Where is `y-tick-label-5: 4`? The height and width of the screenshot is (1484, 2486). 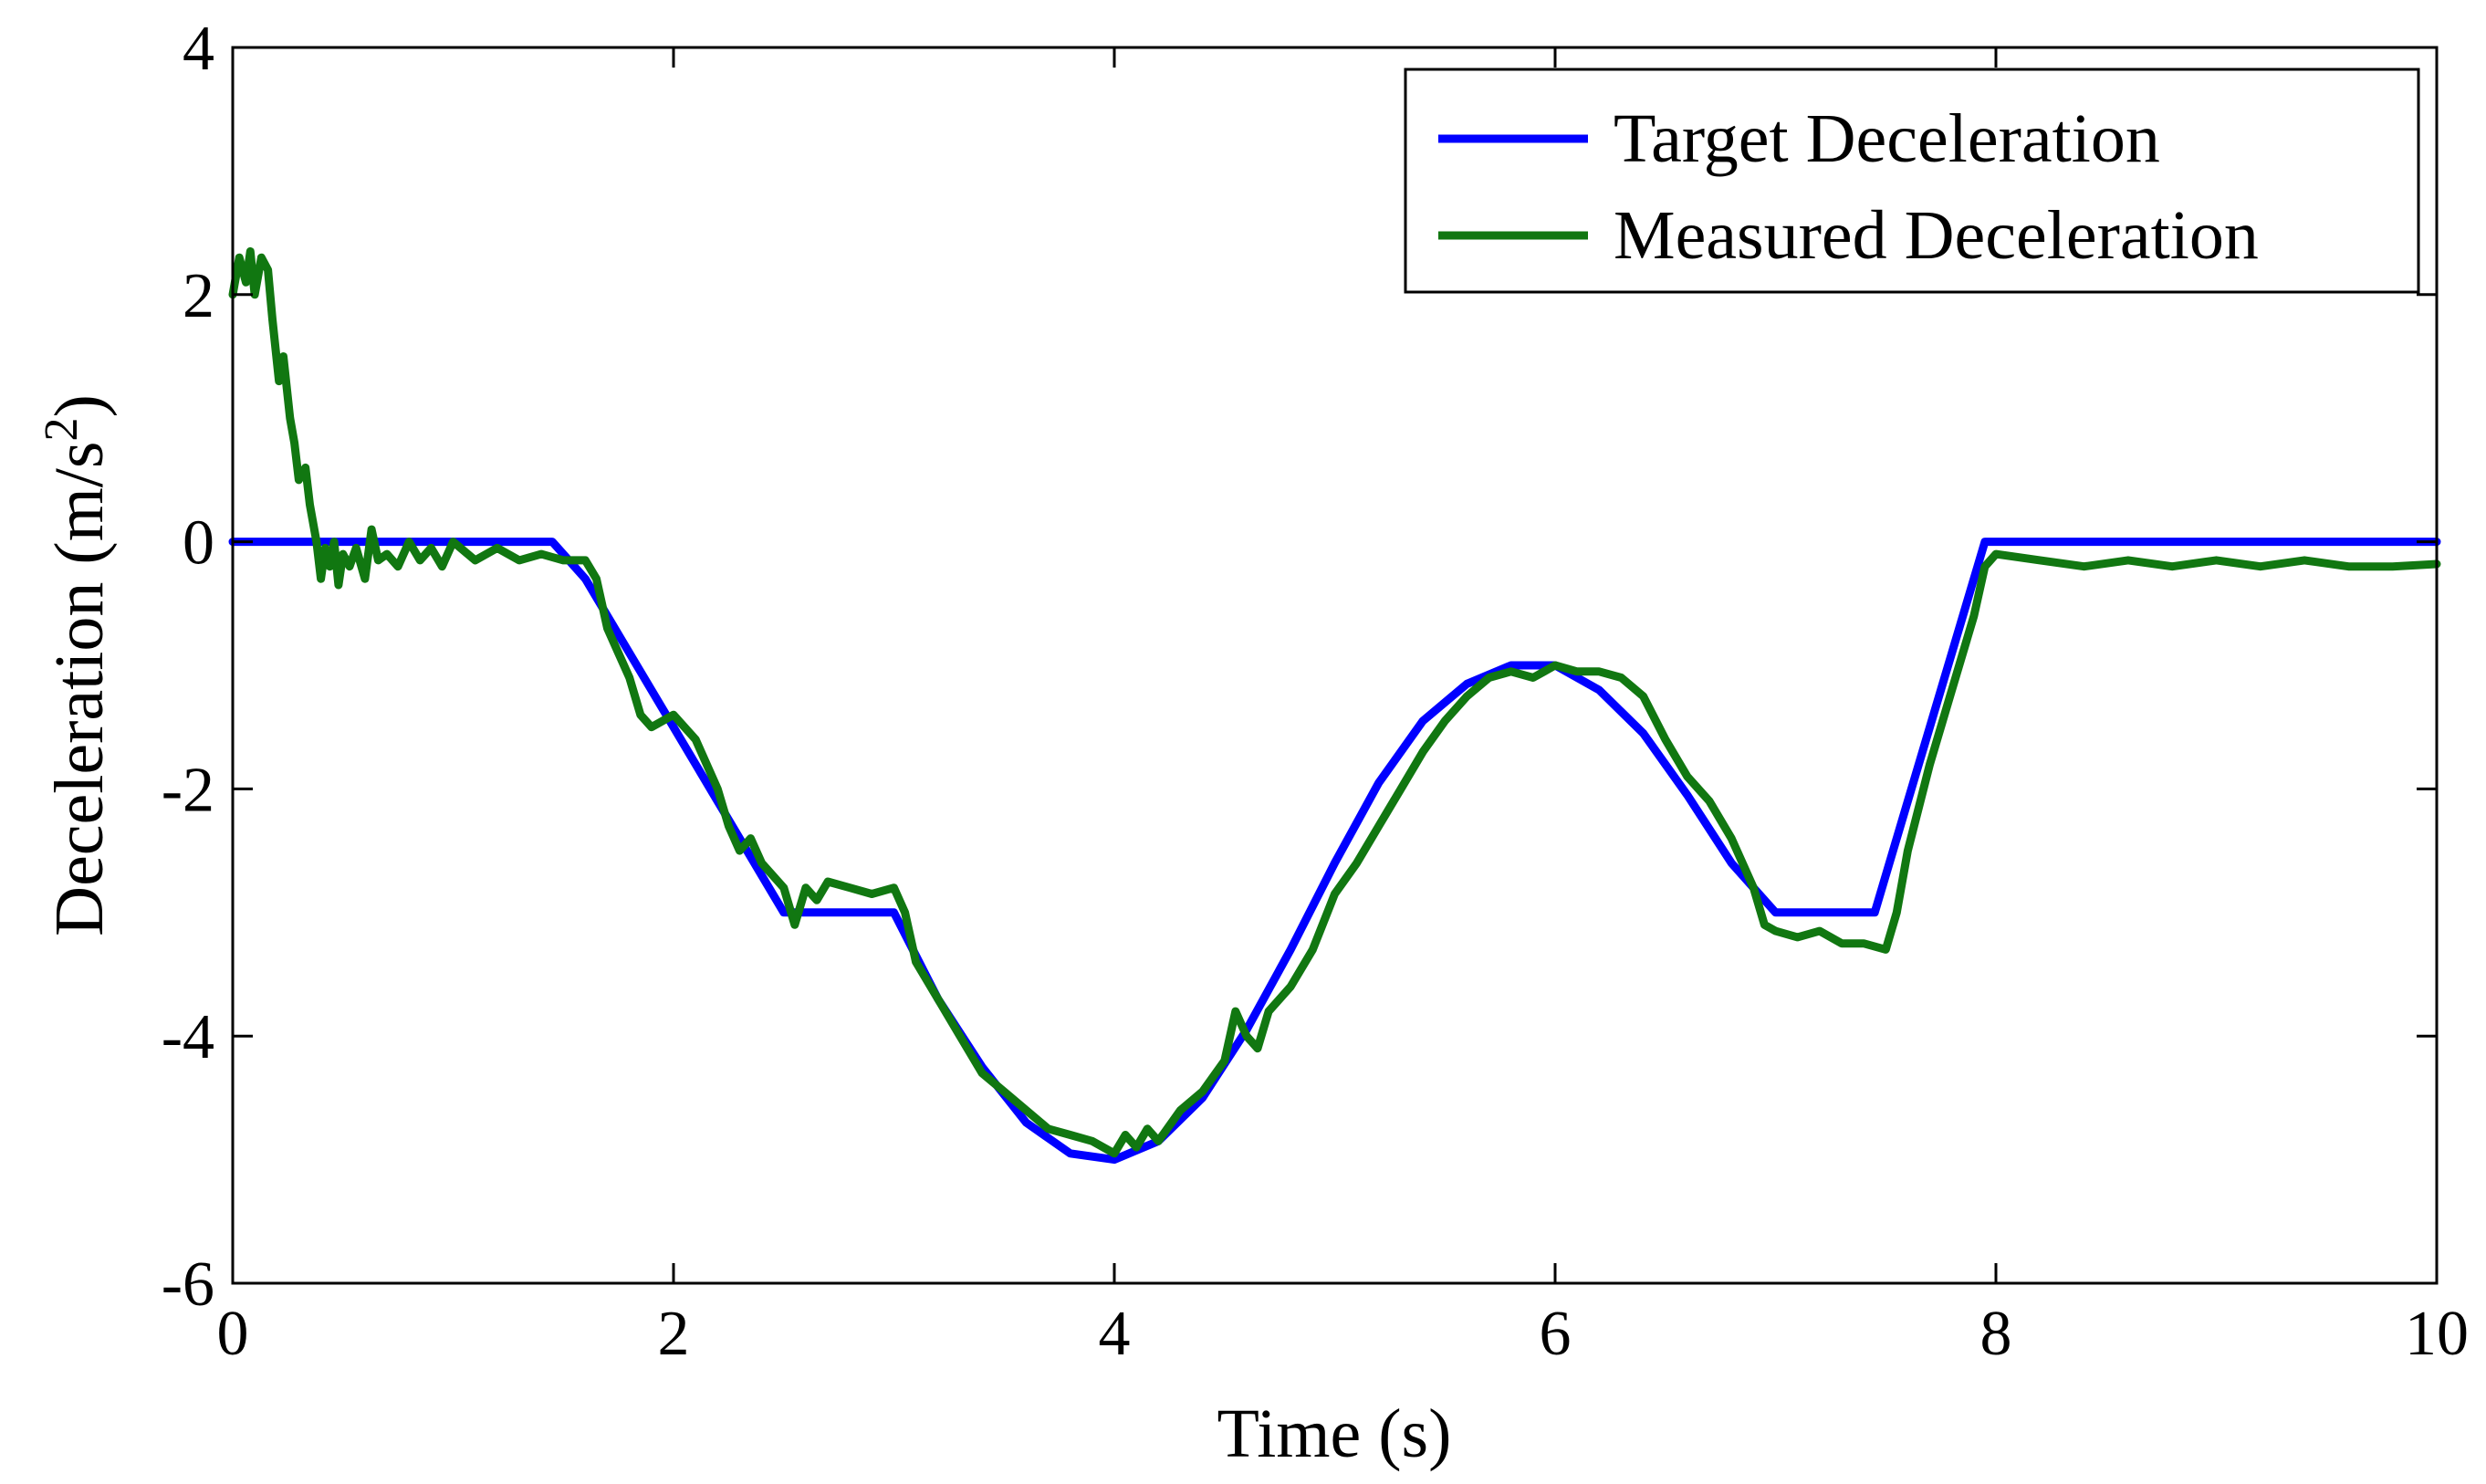 y-tick-label-5: 4 is located at coordinates (198, 49).